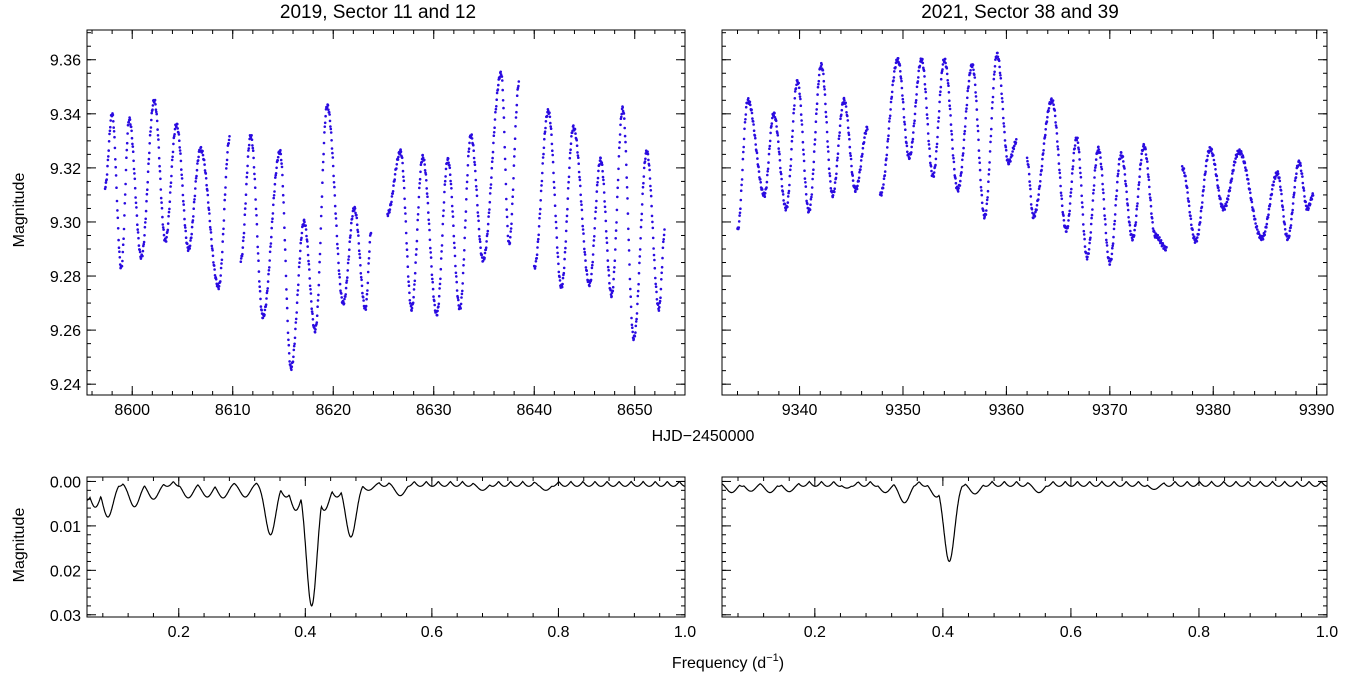 This screenshot has height=677, width=1367. Describe the element at coordinates (728, 662) in the screenshot. I see `frequency-x-axis-label: Frequency (d−1)` at that location.